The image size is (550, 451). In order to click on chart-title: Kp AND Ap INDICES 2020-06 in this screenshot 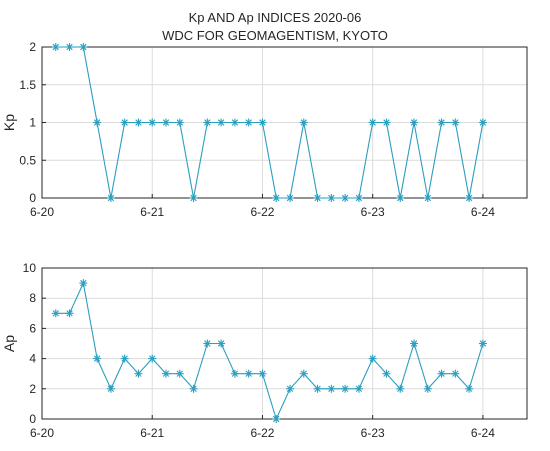, I will do `click(275, 17)`.